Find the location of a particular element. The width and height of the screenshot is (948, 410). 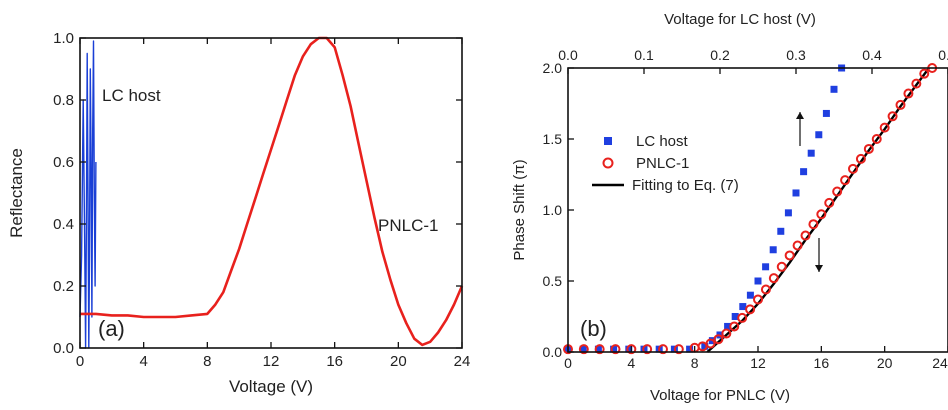

panel-b-arrows is located at coordinates (809, 192).